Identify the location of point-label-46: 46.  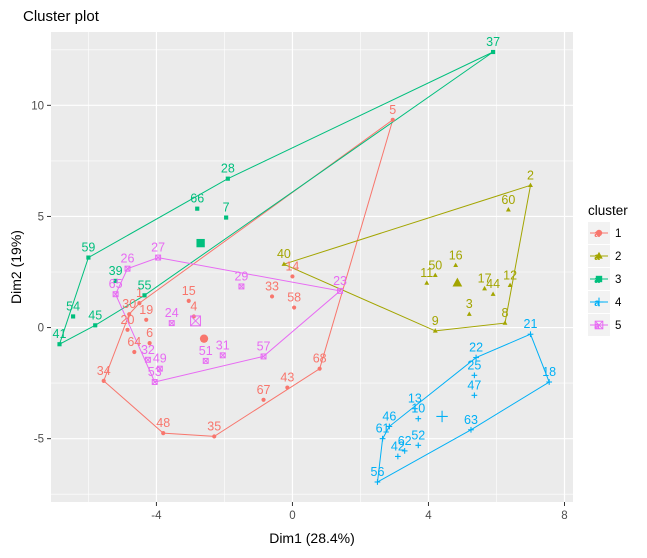
(389, 416).